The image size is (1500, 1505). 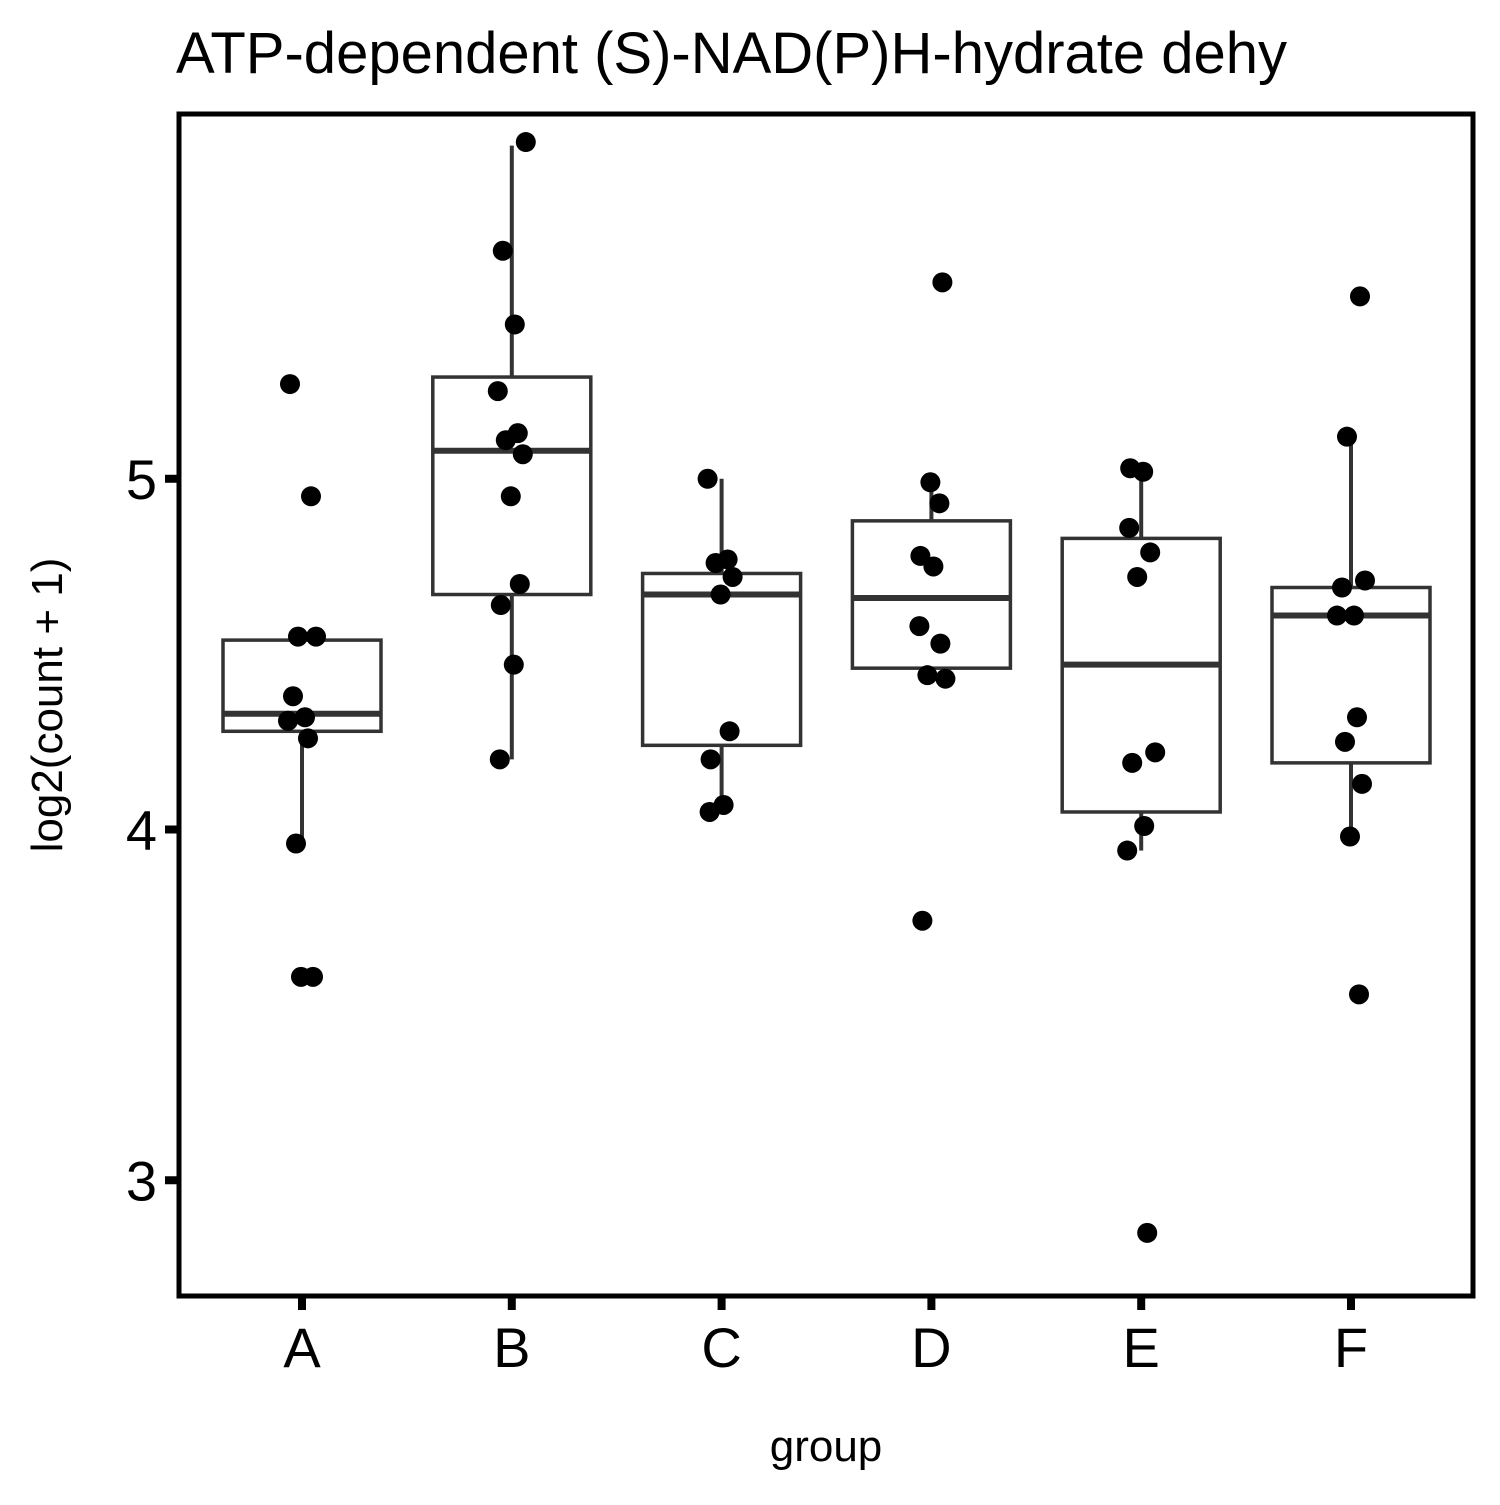 I want to click on box-group-b, so click(x=512, y=452).